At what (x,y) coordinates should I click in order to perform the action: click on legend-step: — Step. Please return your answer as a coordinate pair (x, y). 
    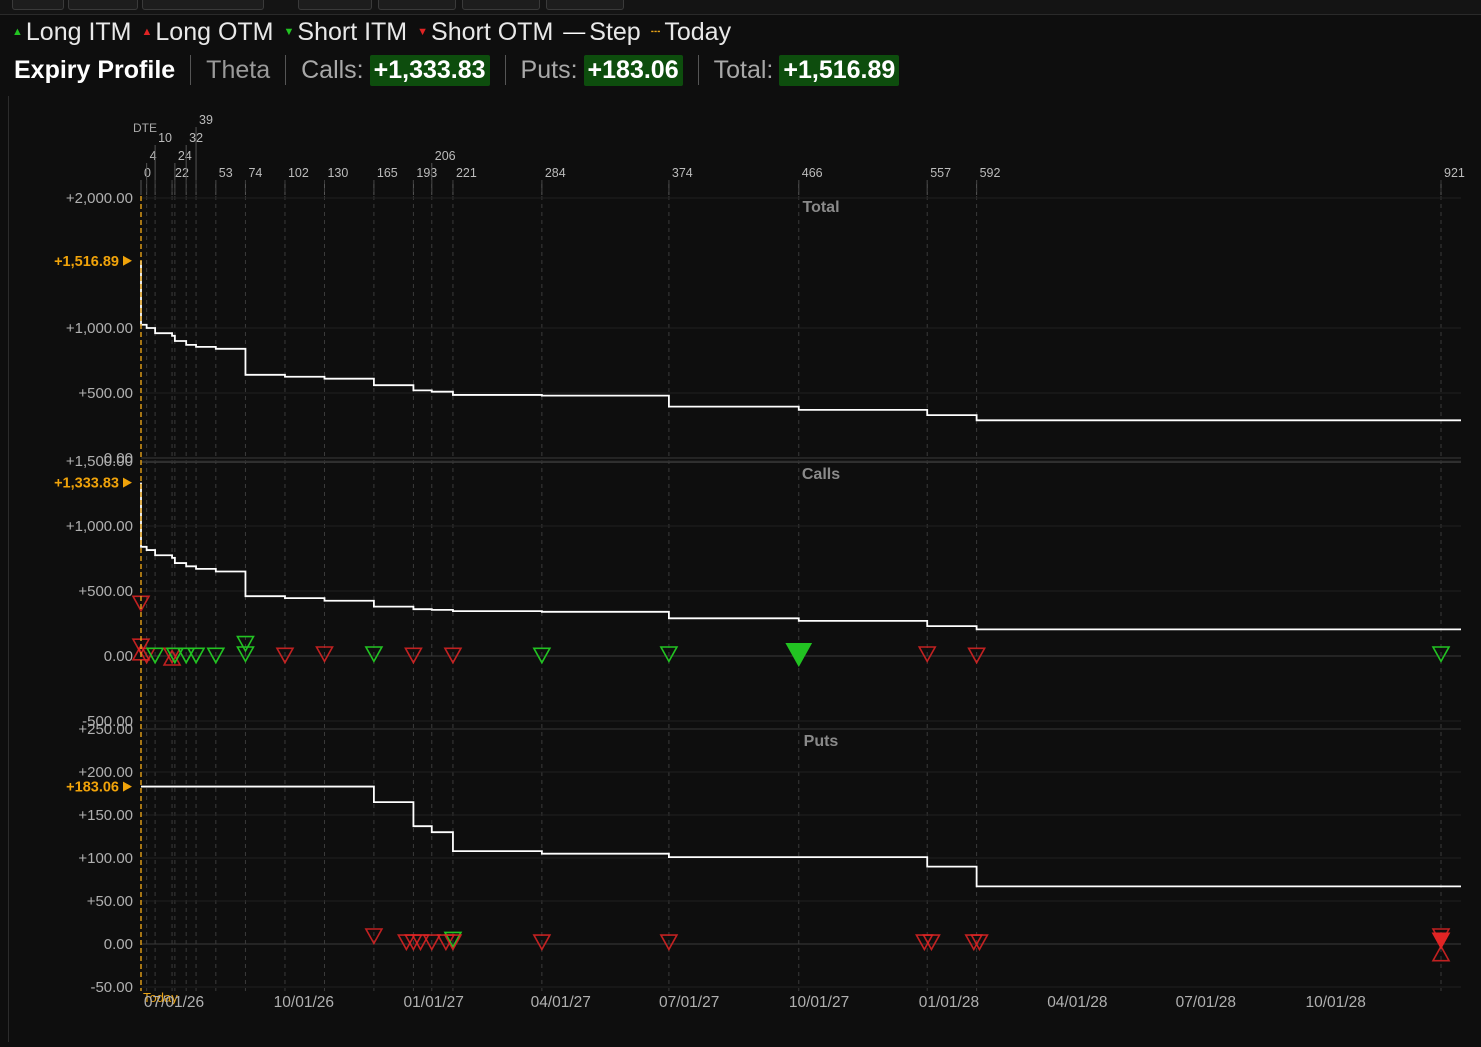
    Looking at the image, I should click on (601, 32).